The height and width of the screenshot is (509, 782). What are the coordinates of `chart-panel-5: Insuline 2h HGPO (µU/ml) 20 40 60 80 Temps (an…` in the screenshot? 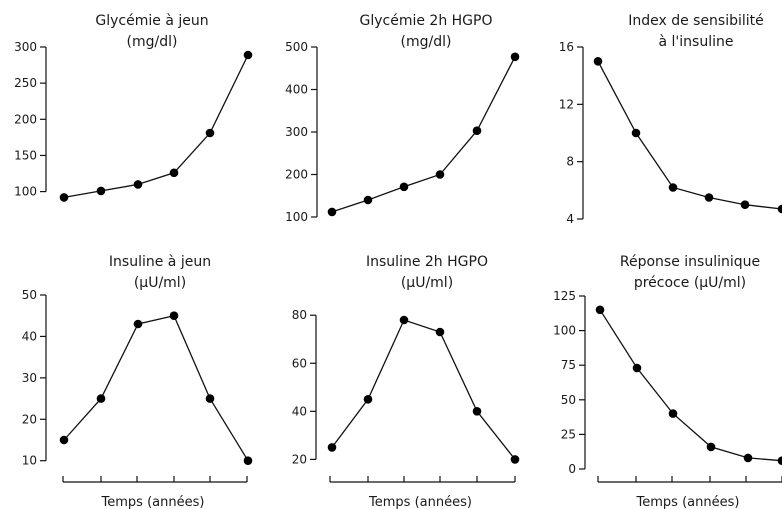 It's located at (406, 381).